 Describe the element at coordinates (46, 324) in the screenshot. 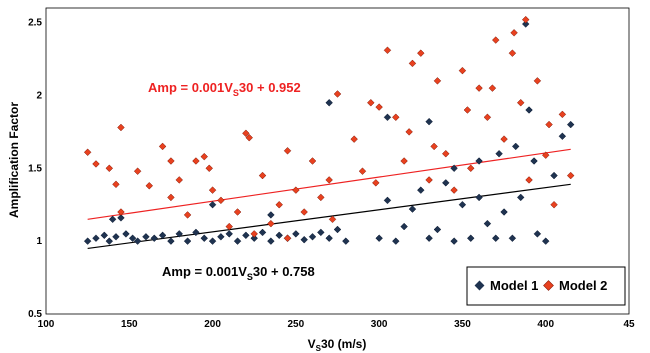

I see `x-tick-label: 100` at that location.